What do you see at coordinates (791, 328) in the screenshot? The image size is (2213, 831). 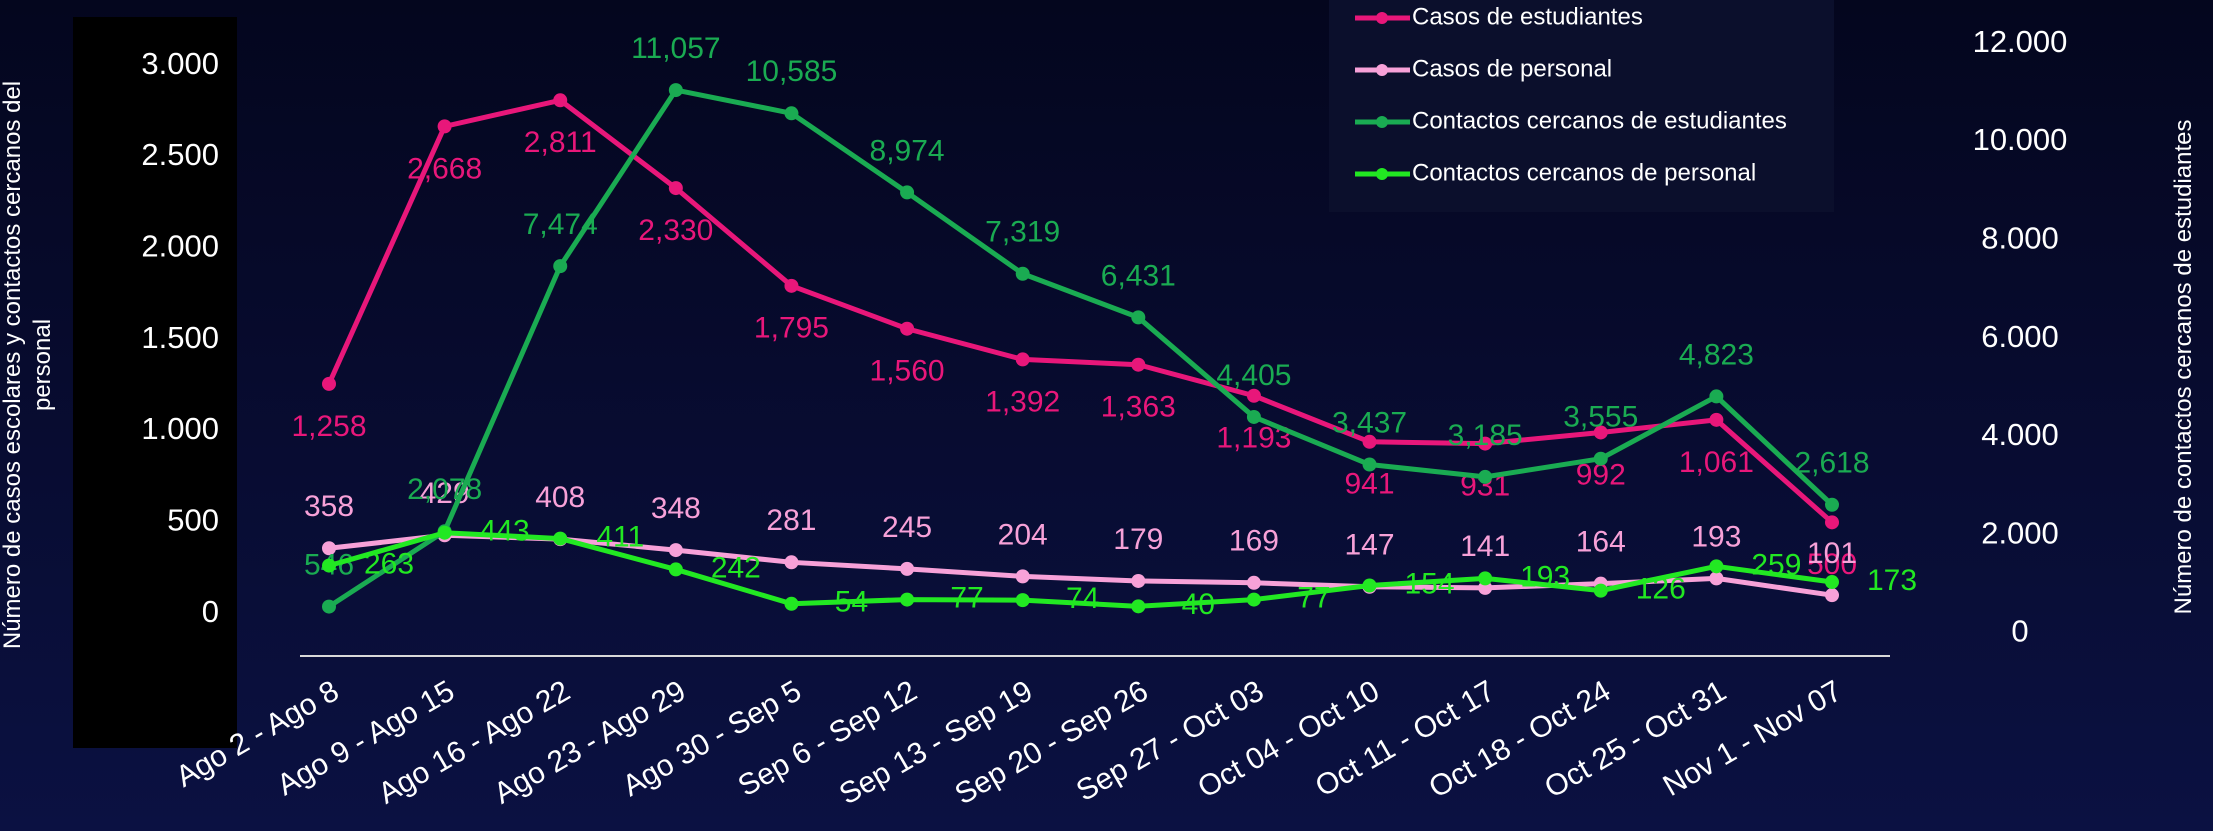 I see `data-label: 1,795` at bounding box center [791, 328].